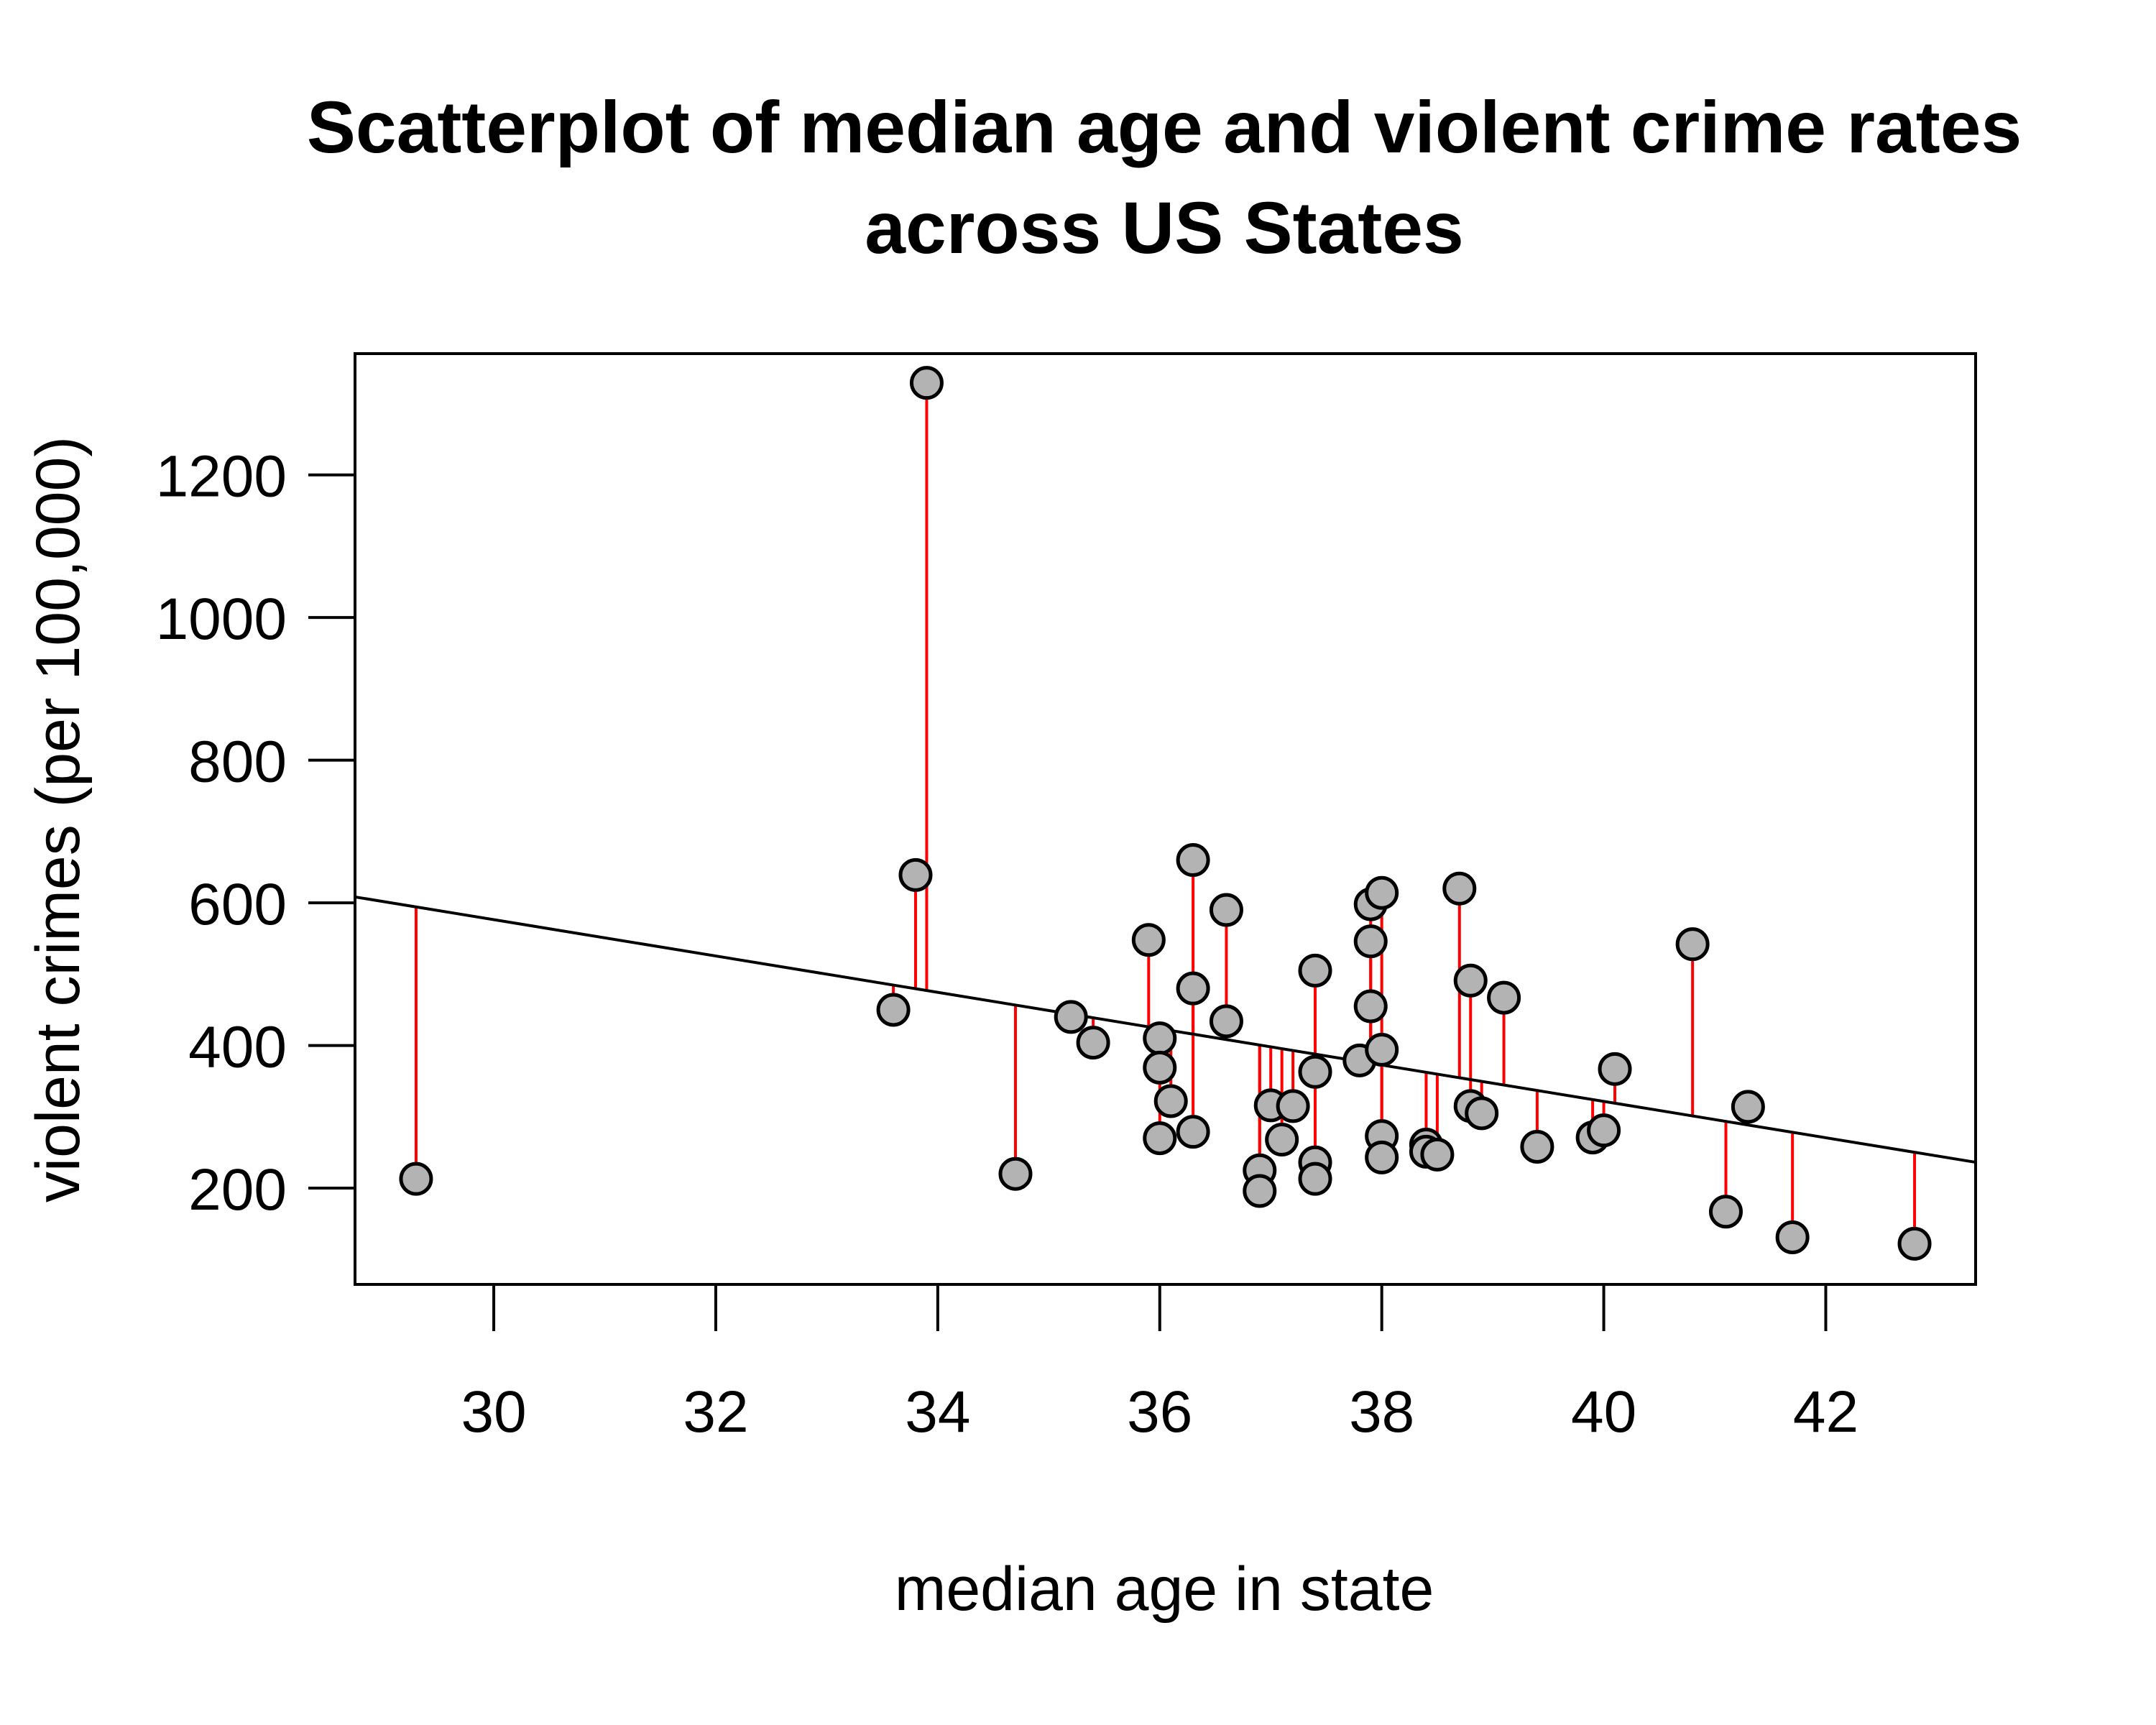 The height and width of the screenshot is (1725, 2156). What do you see at coordinates (1159, 1412) in the screenshot?
I see `x-tick-label: 36` at bounding box center [1159, 1412].